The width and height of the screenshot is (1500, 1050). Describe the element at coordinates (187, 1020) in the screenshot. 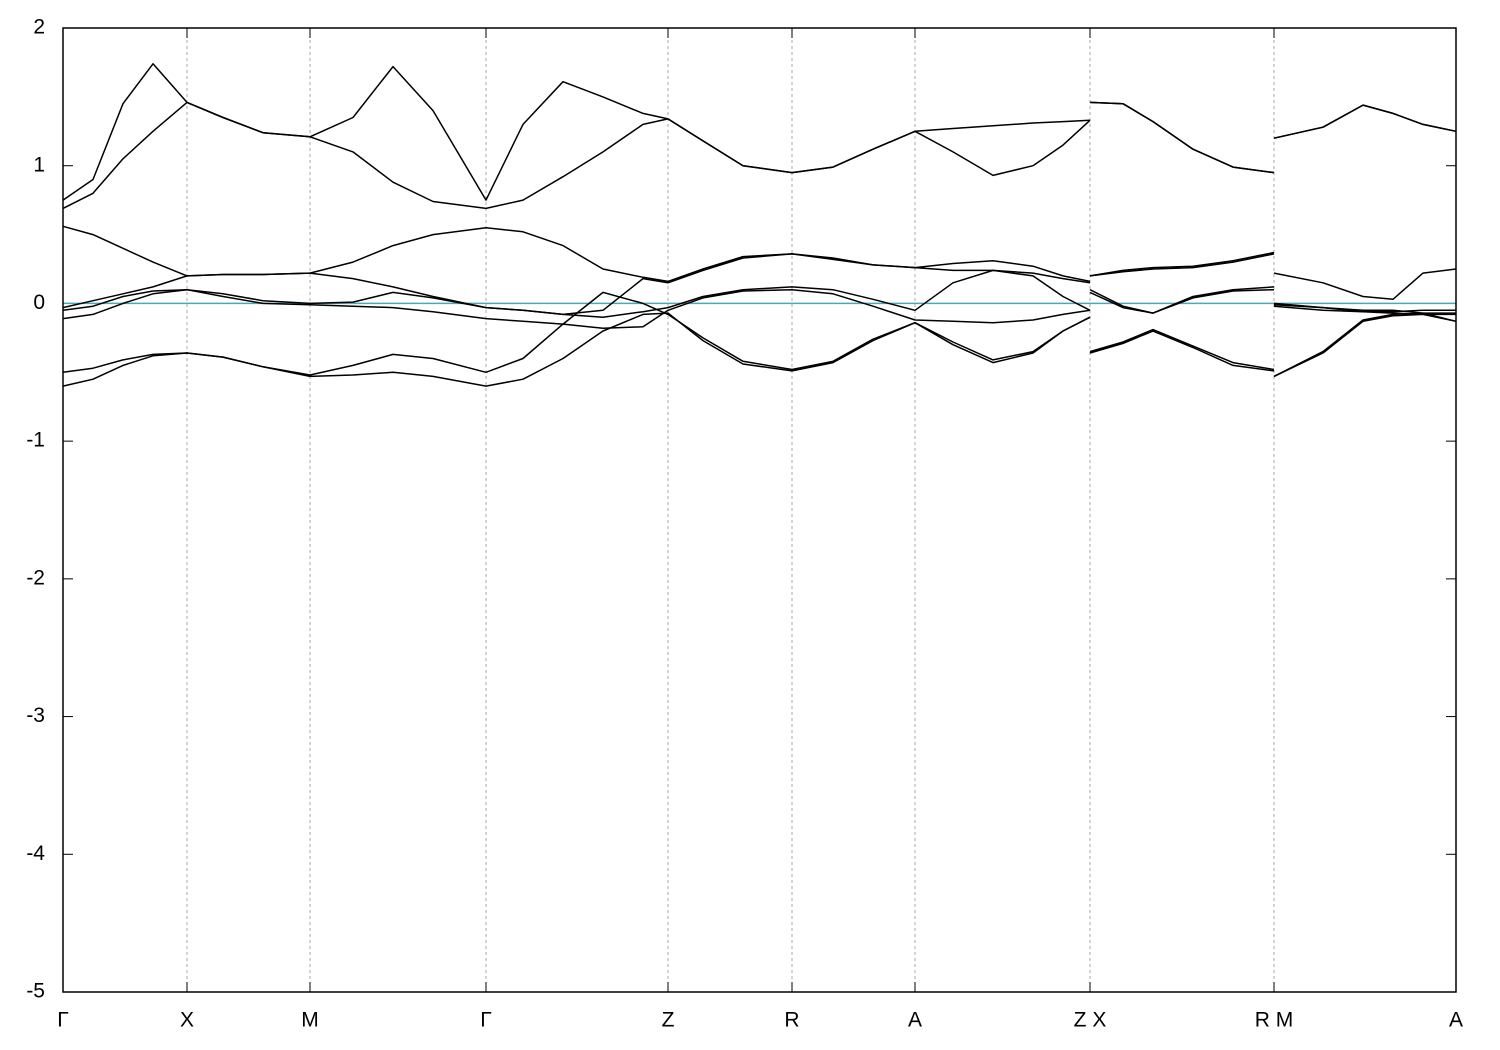

I see `x-tick-label: X` at that location.